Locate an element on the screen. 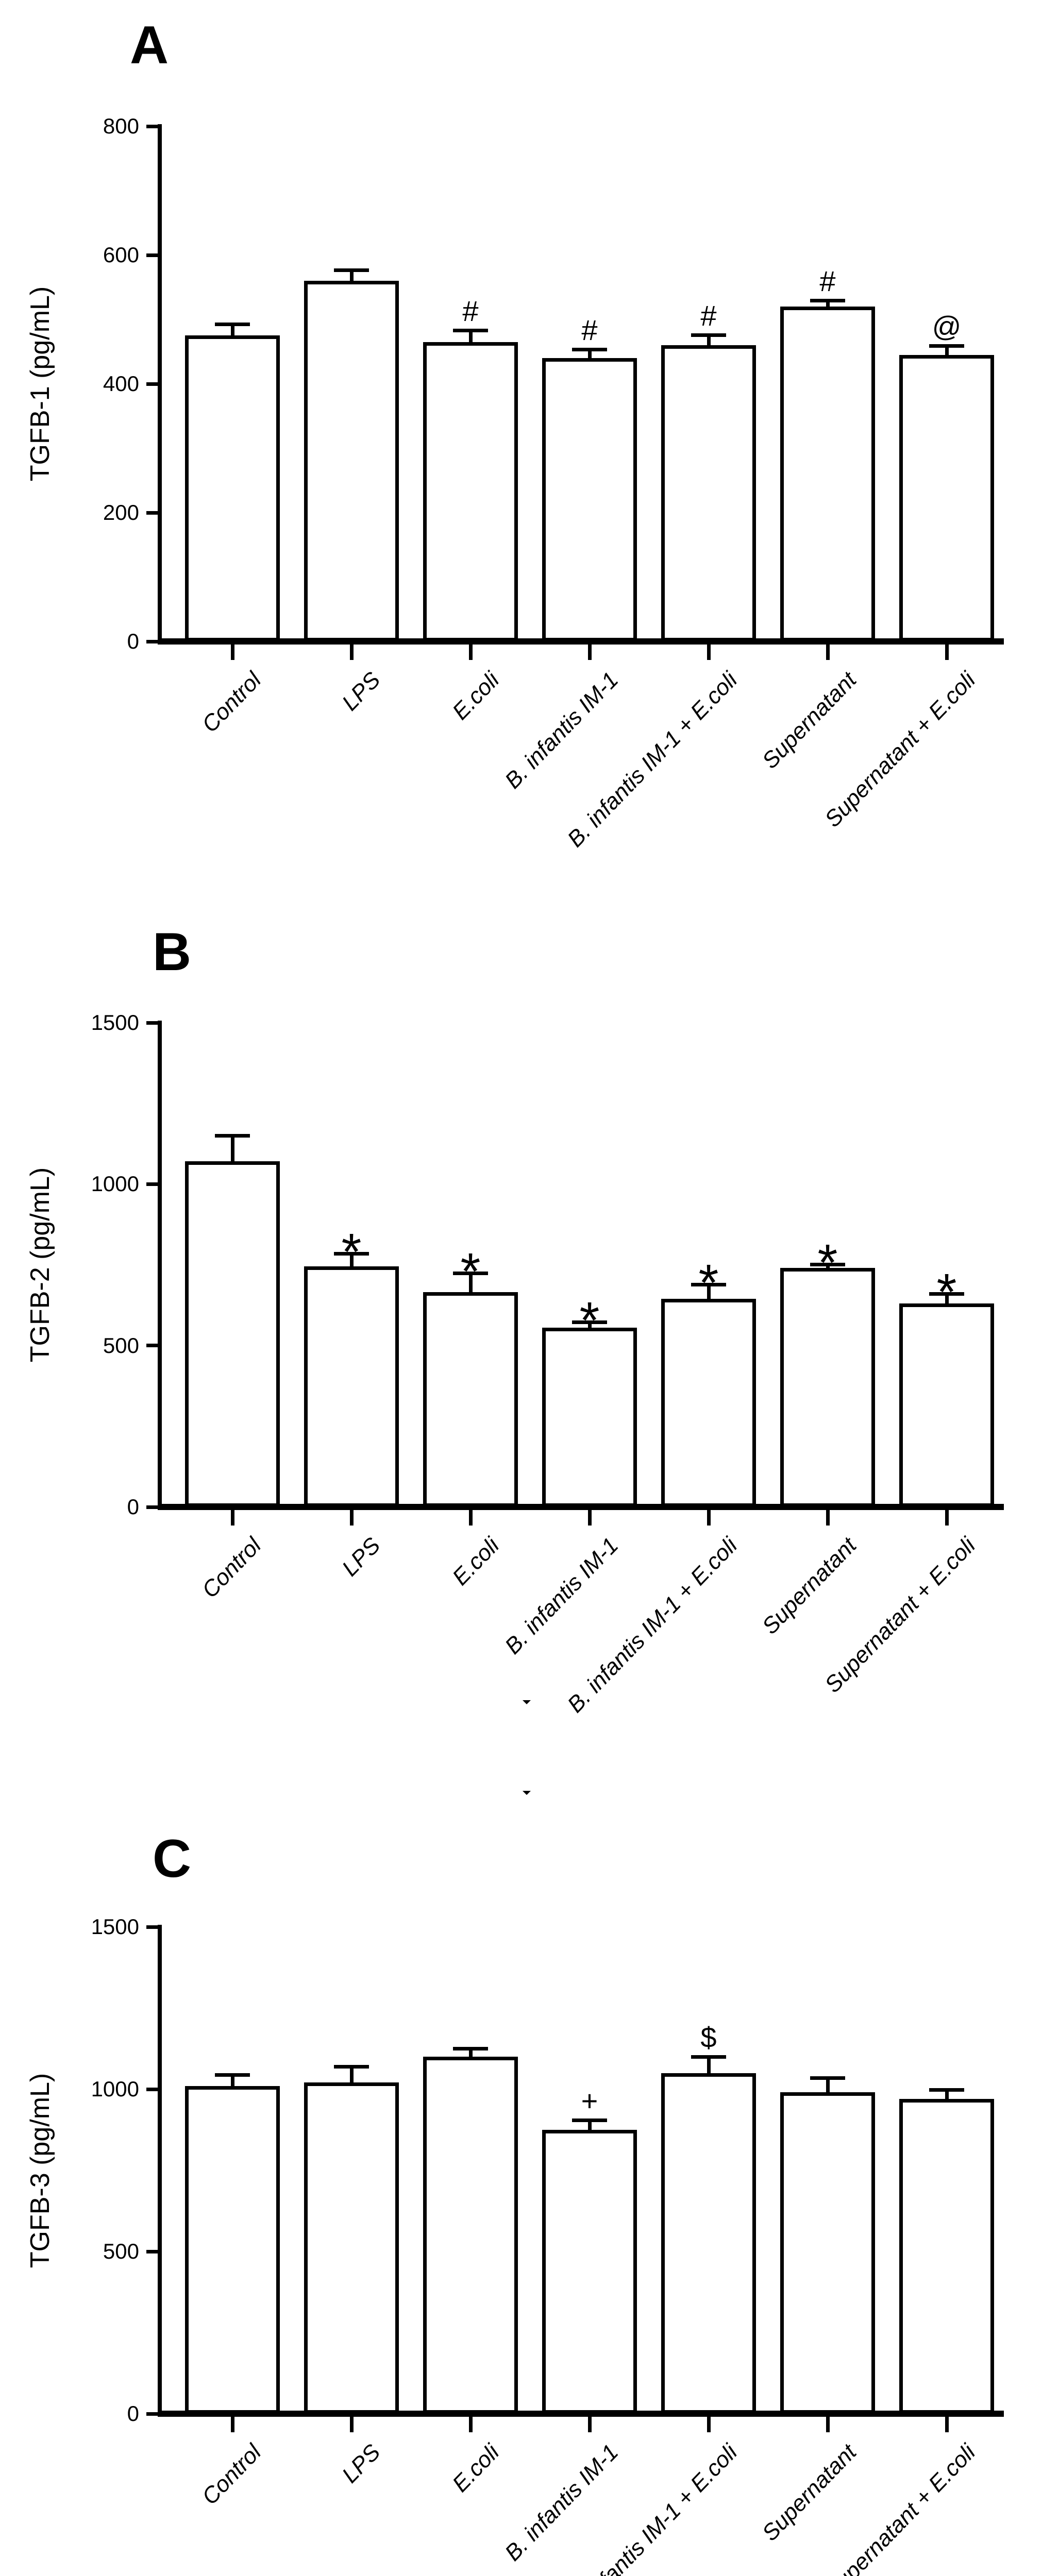 The width and height of the screenshot is (1042, 2576). y-tick-label-A-800: 800 is located at coordinates (121, 126).